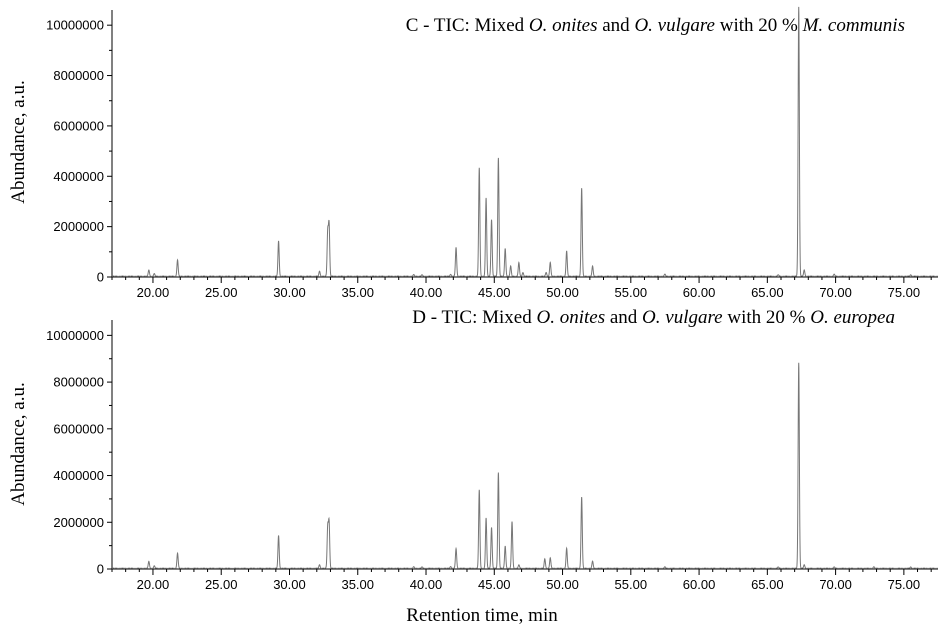 The image size is (938, 627). Describe the element at coordinates (78, 475) in the screenshot. I see `panel-d-y-tick-label: 4000000` at that location.